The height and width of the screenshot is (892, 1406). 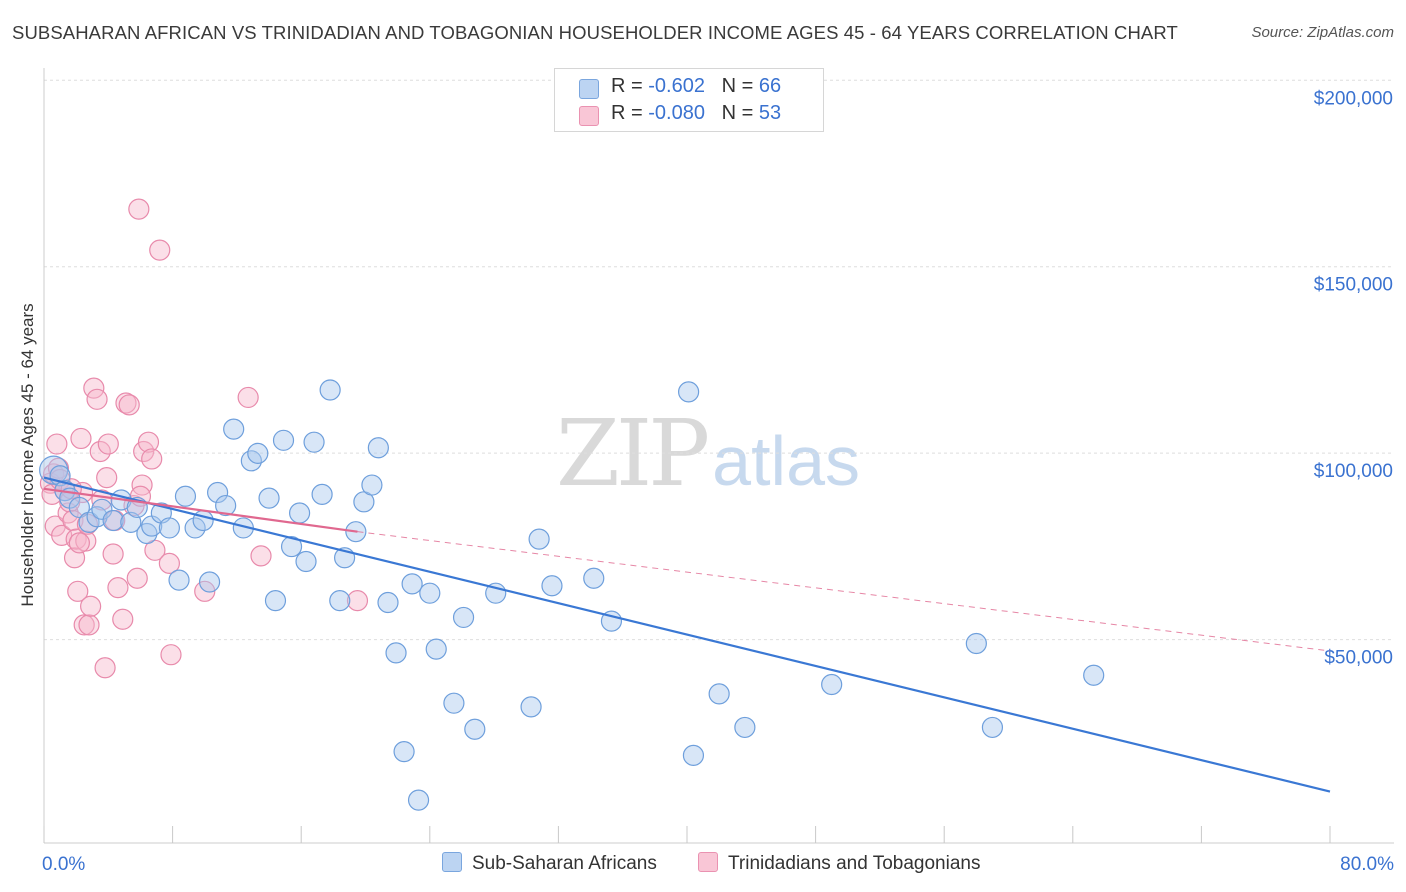 What do you see at coordinates (452, 862) in the screenshot?
I see `blue-legend-swatch-icon` at bounding box center [452, 862].